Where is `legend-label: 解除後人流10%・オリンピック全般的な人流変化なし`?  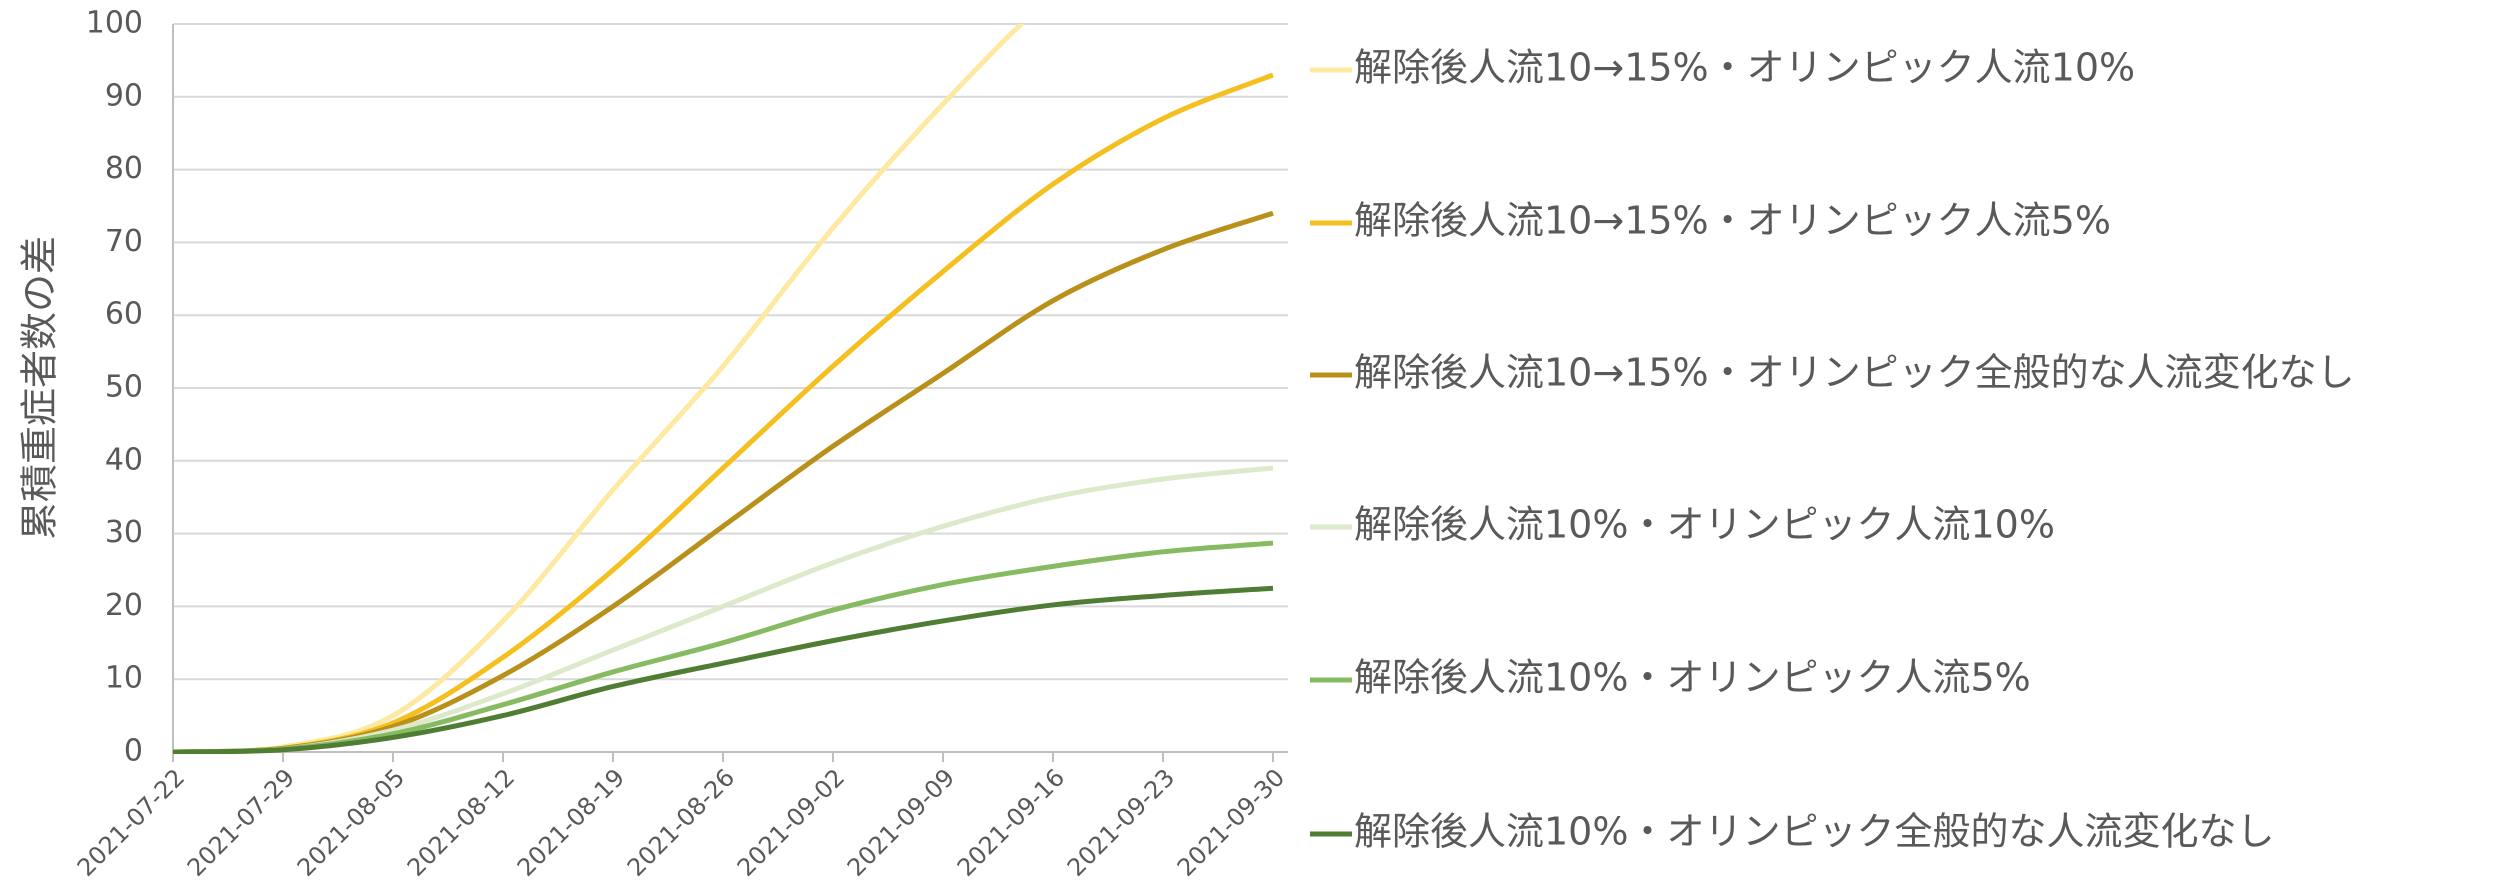 legend-label: 解除後人流10%・オリンピック全般的な人流変化なし is located at coordinates (1814, 832).